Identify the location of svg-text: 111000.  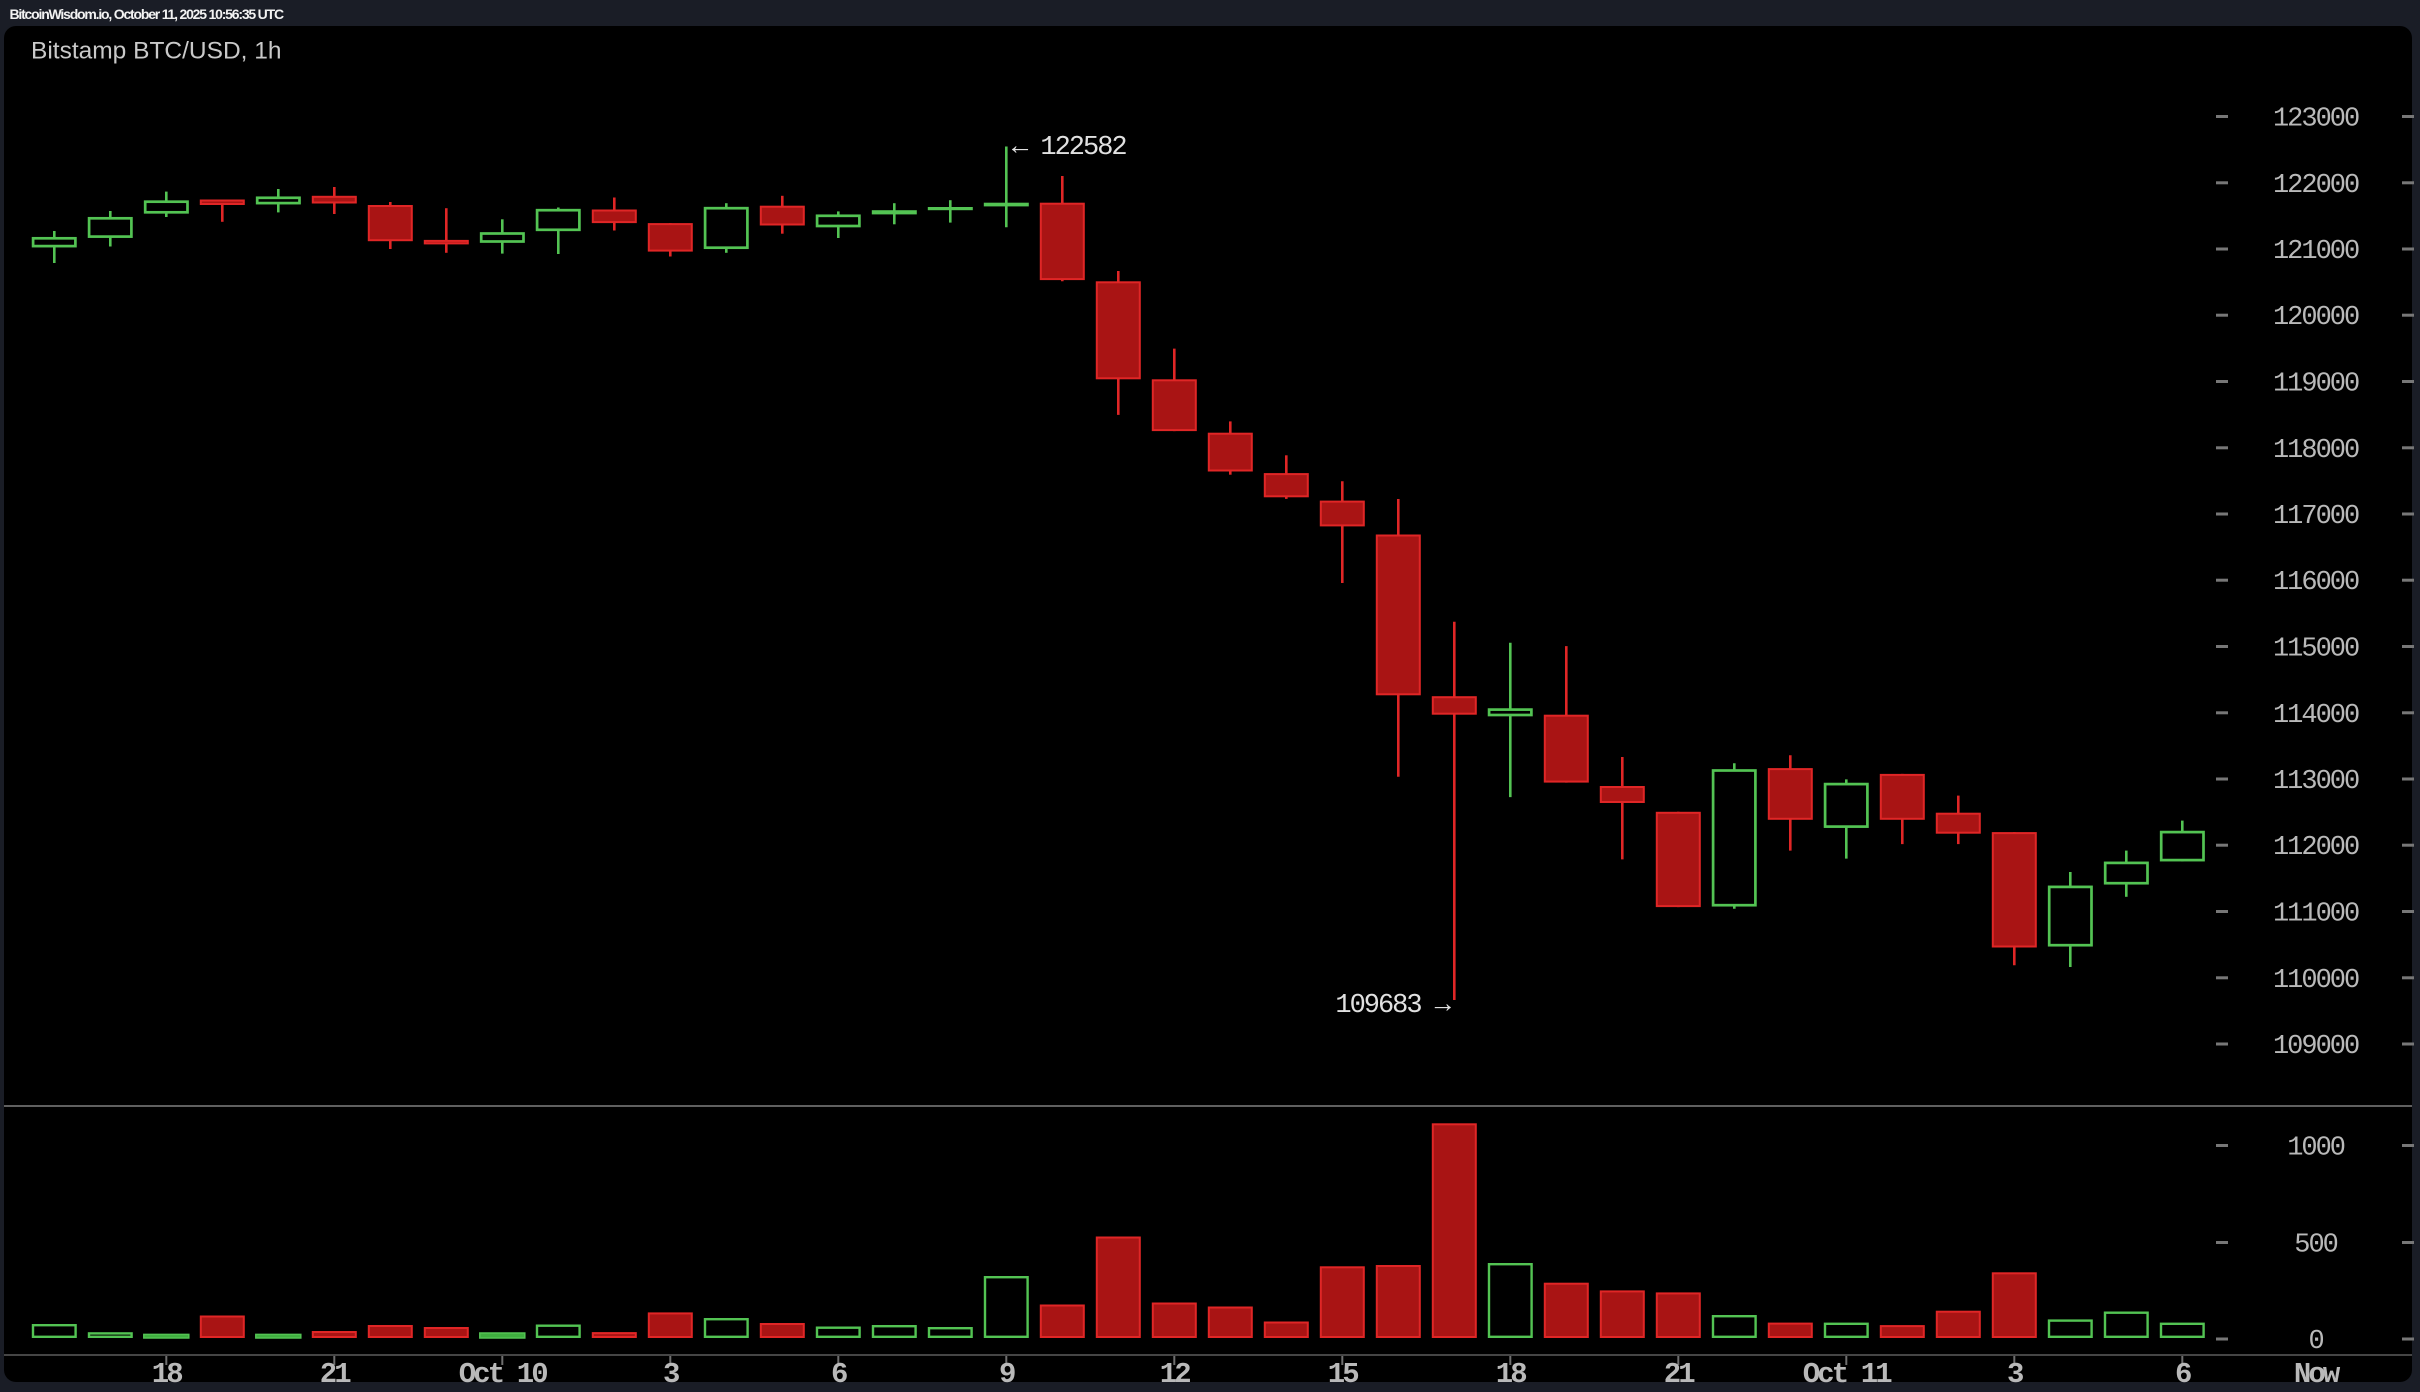
(2316, 915).